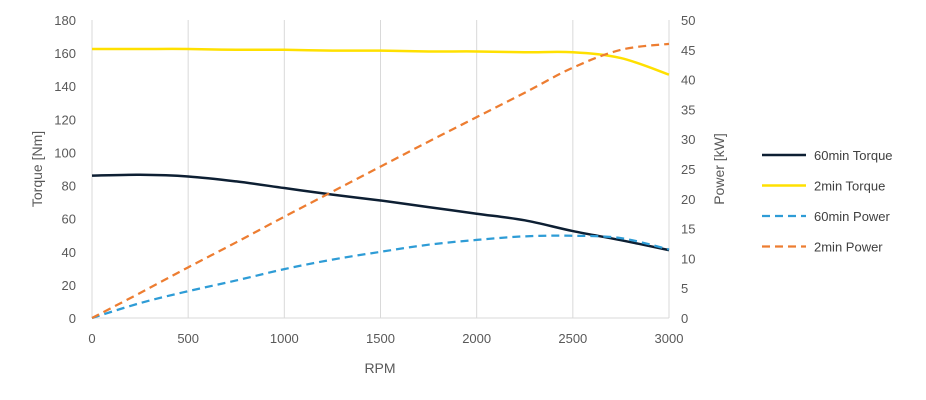  I want to click on right-y-tick-label-7: 35, so click(688, 109).